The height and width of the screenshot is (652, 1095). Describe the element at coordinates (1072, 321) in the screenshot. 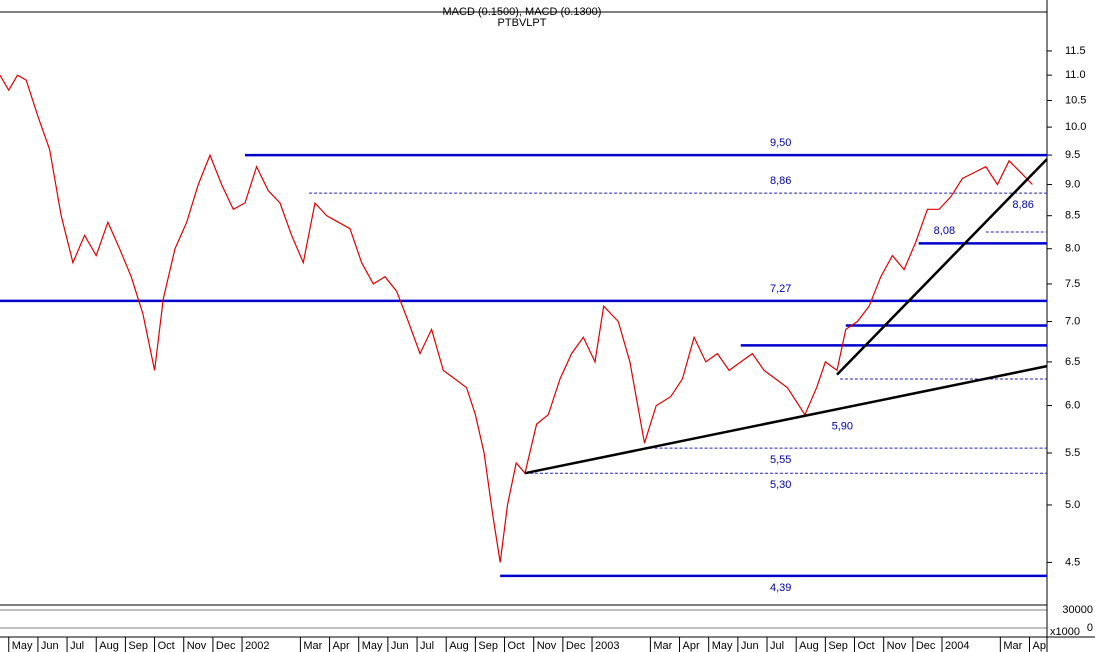

I see `y-tick-label: 7.0` at that location.